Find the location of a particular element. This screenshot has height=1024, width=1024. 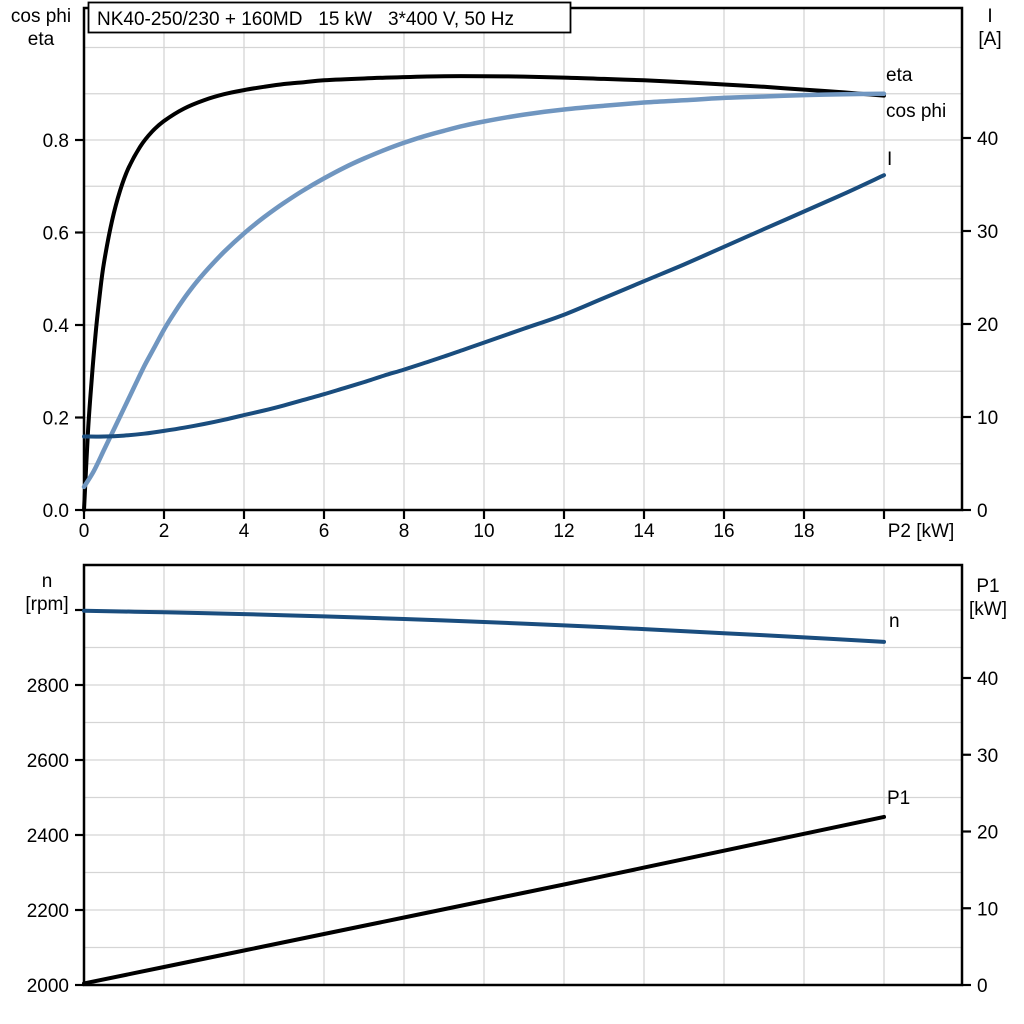

curve-label-I: I is located at coordinates (889, 159).